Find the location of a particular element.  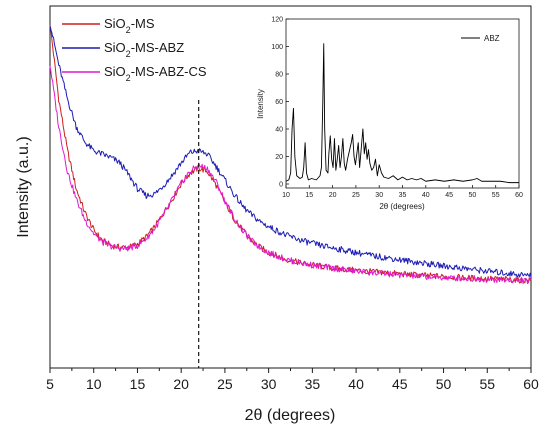

main-x-tick-label: 25 is located at coordinates (225, 384).